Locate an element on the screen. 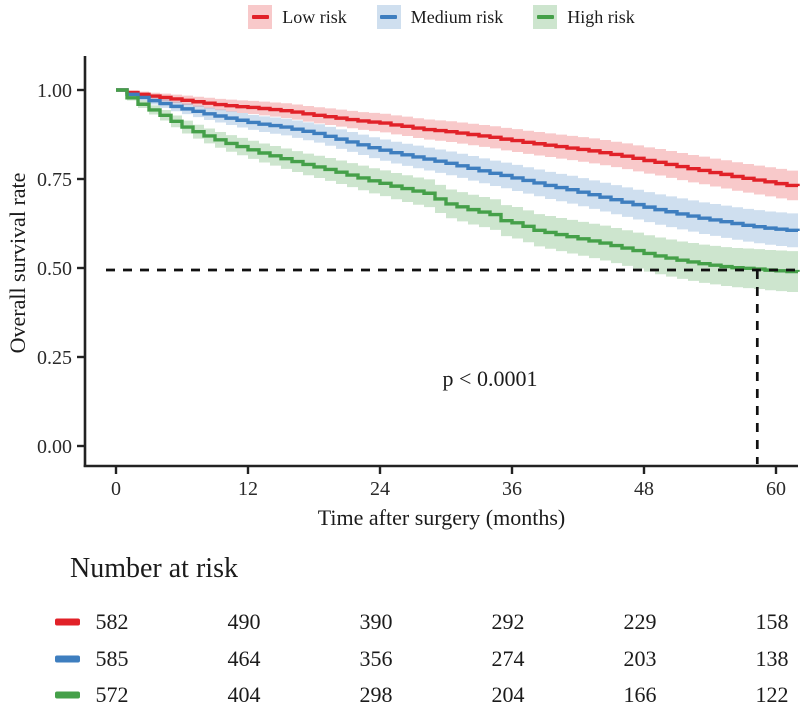 The width and height of the screenshot is (800, 704). risk-count: 166 is located at coordinates (640, 693).